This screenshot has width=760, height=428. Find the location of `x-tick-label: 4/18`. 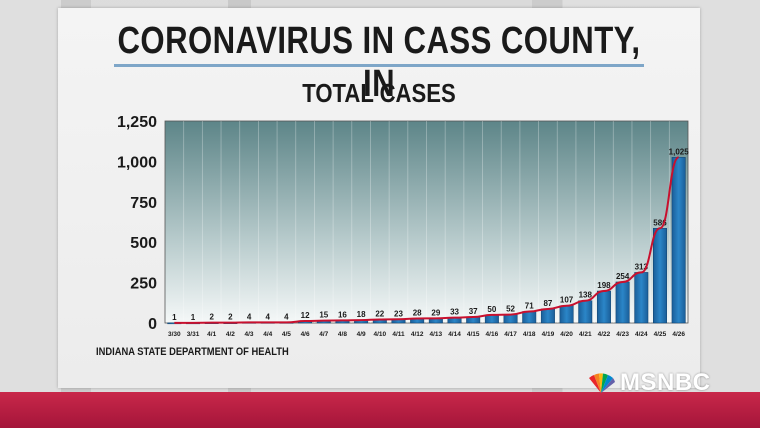

x-tick-label: 4/18 is located at coordinates (529, 334).